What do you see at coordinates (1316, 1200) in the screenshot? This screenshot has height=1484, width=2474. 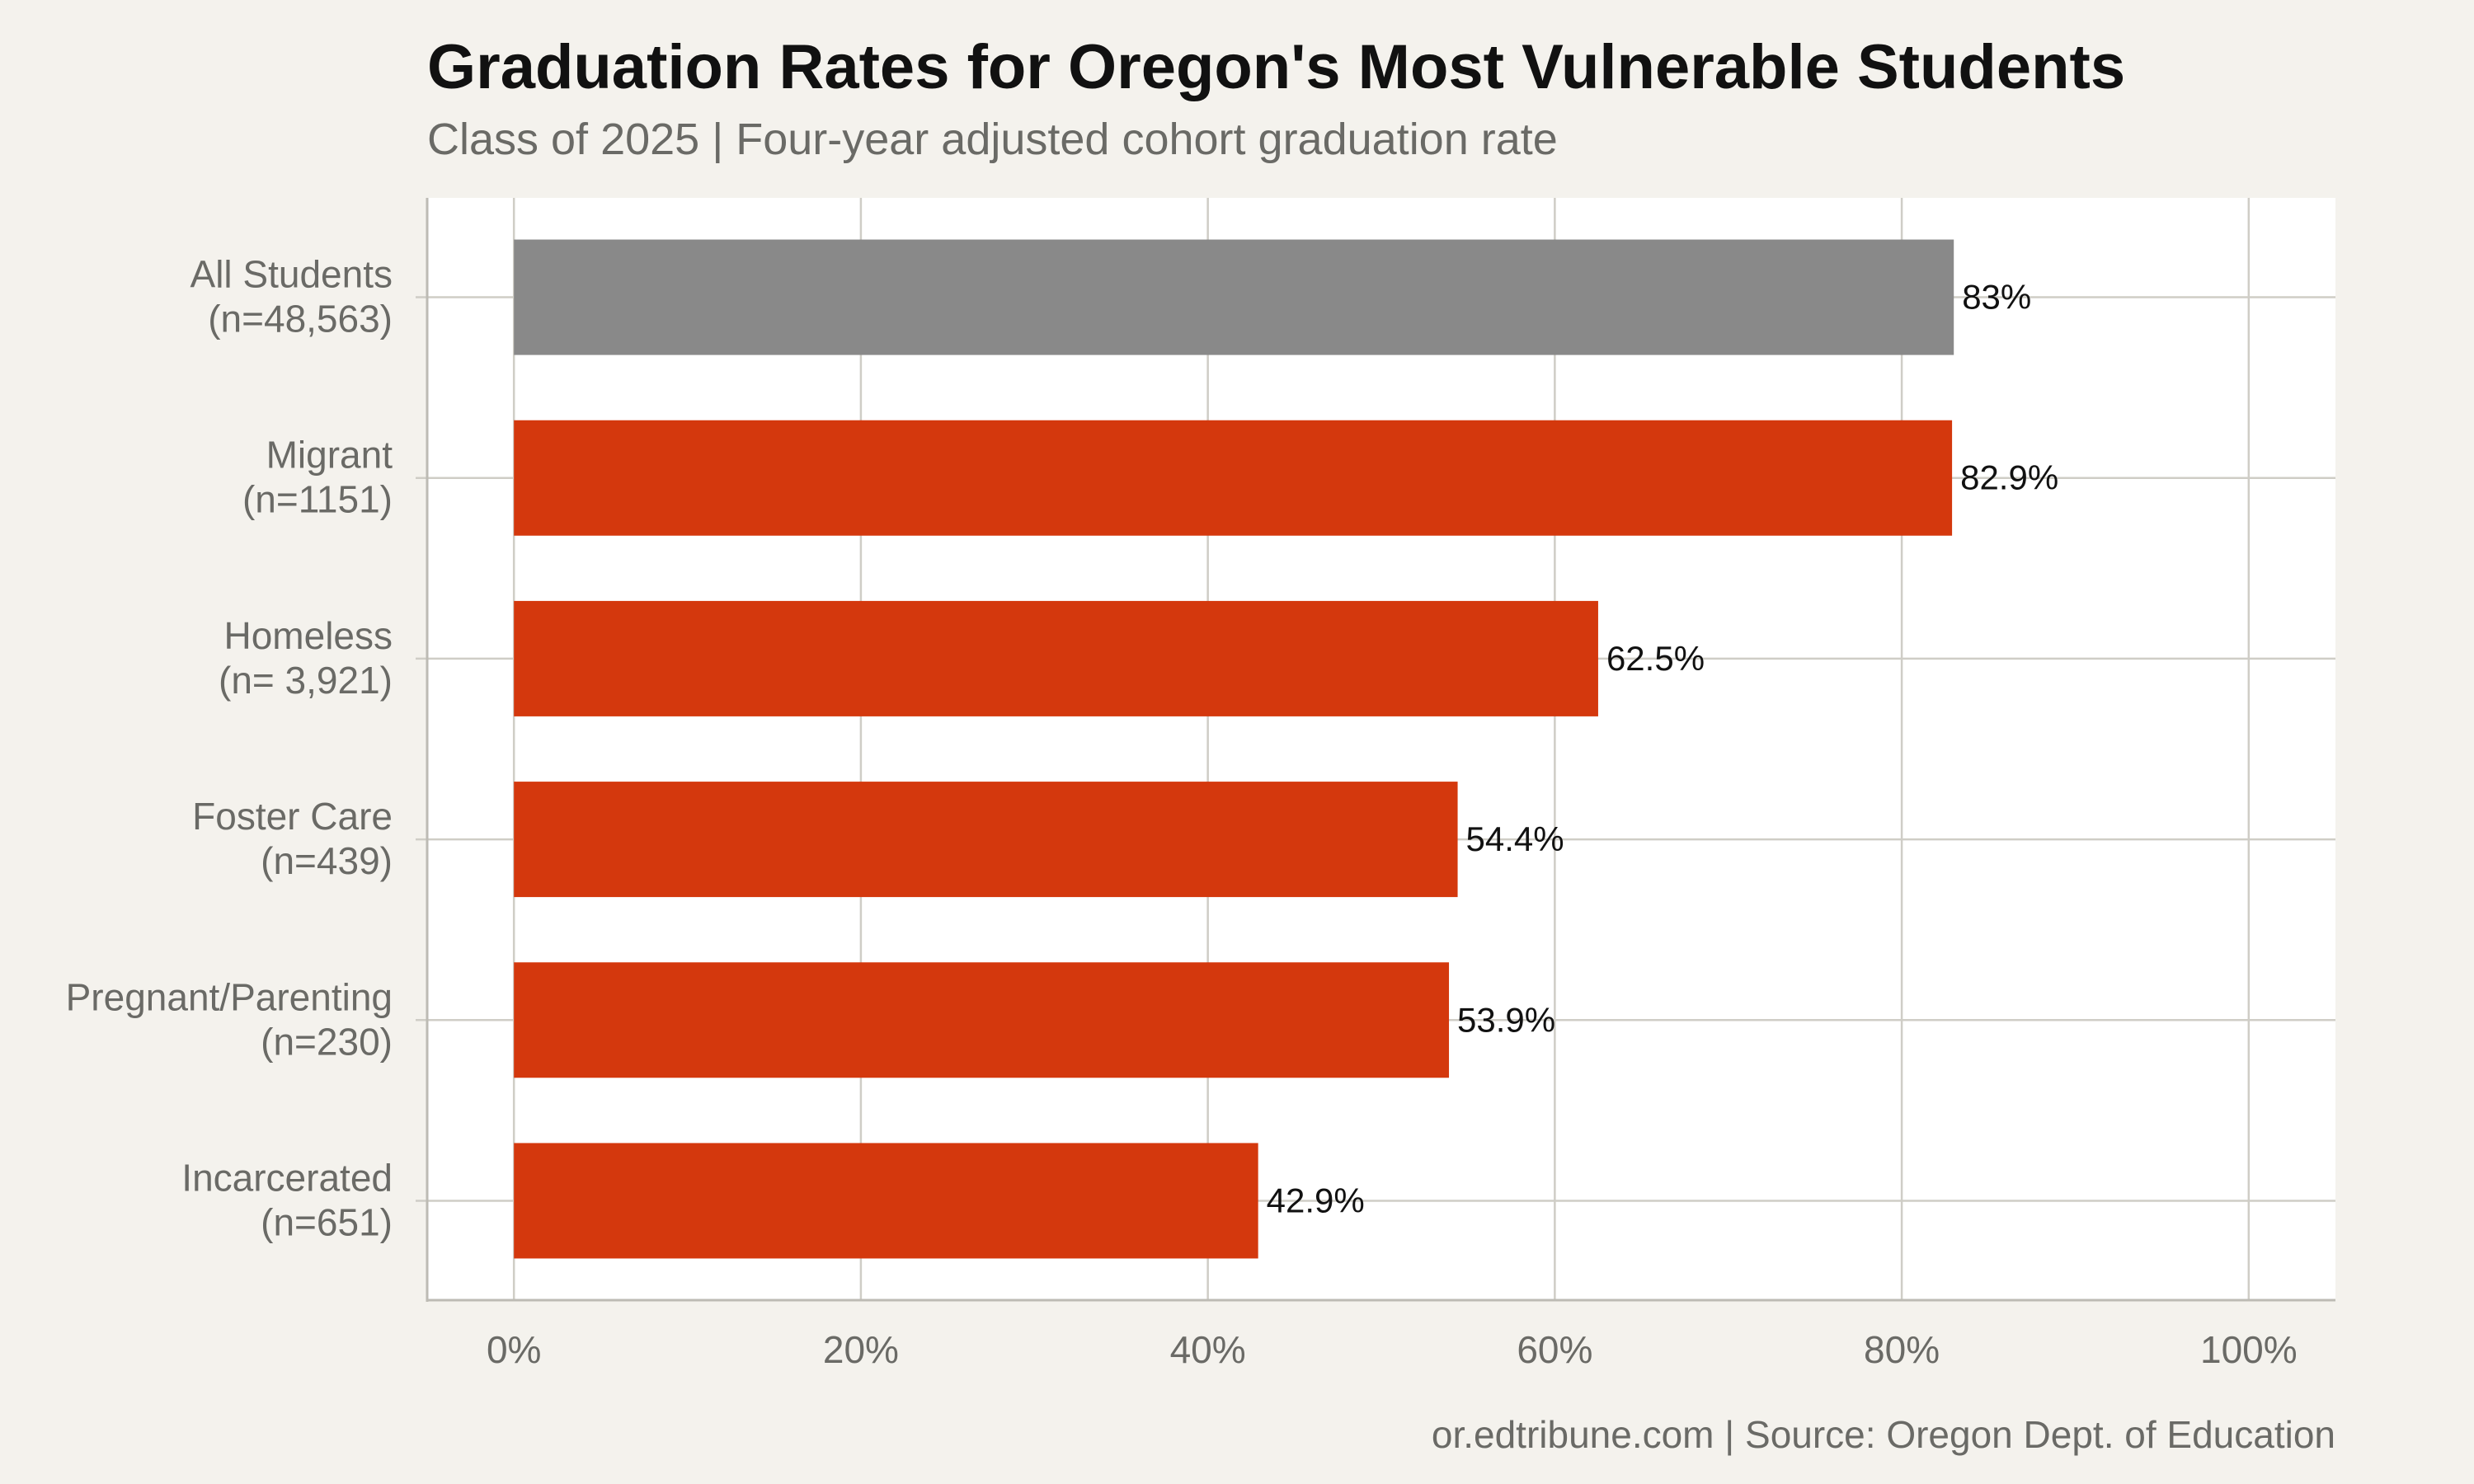 I see `data-label: 42.9%` at bounding box center [1316, 1200].